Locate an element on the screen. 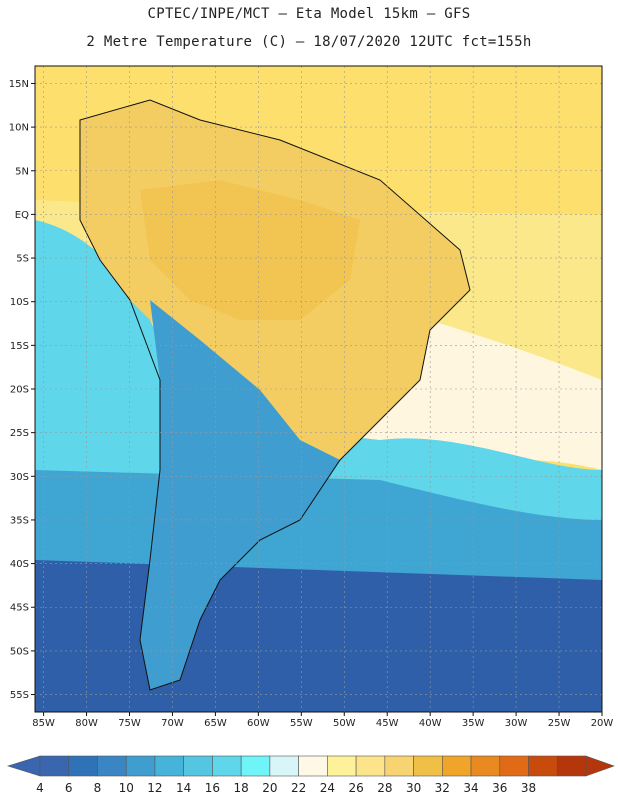 The width and height of the screenshot is (618, 800). colorbar-label: 24 is located at coordinates (327, 788).